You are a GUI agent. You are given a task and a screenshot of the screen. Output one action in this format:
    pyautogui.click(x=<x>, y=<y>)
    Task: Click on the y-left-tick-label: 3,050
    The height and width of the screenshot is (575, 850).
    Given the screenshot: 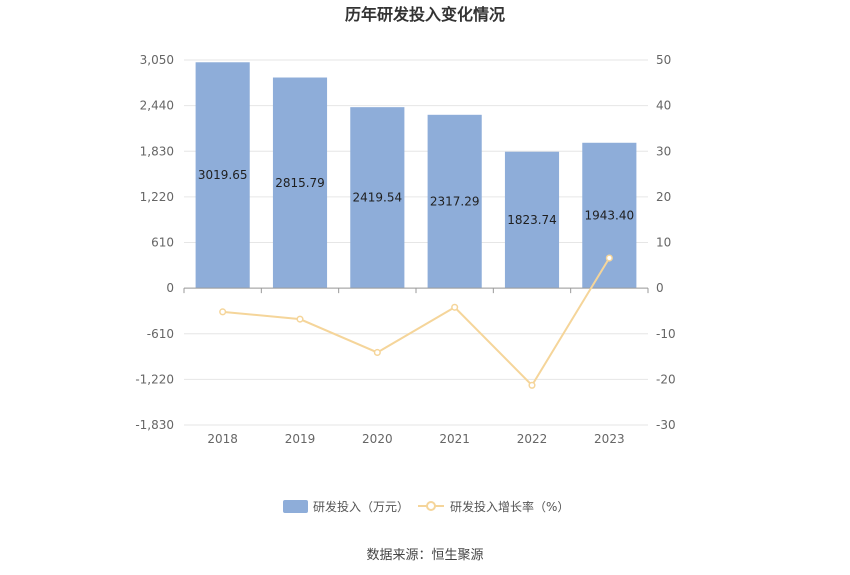 What is the action you would take?
    pyautogui.click(x=157, y=60)
    